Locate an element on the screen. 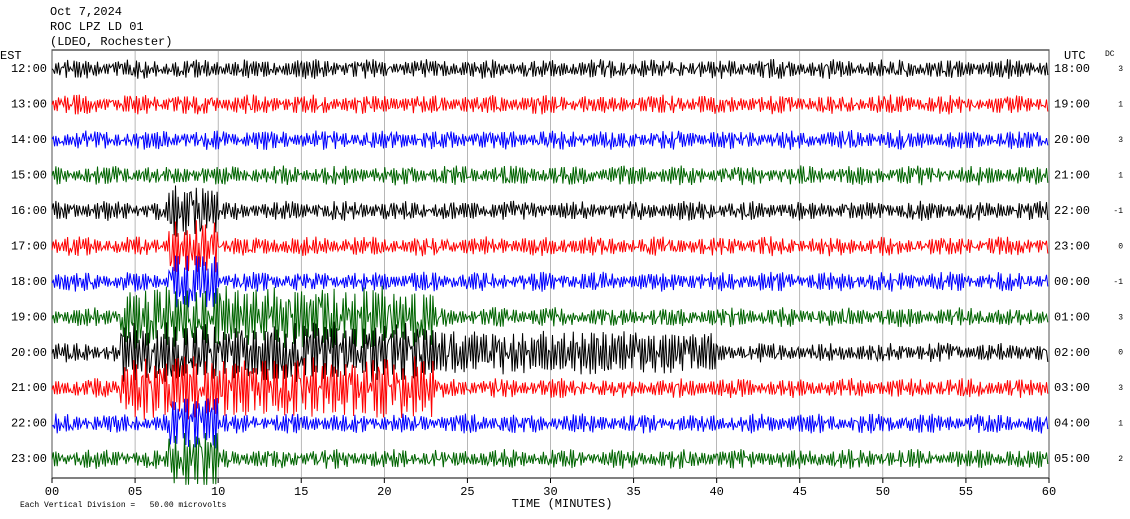  x-tick-label: 30 is located at coordinates (550, 492).